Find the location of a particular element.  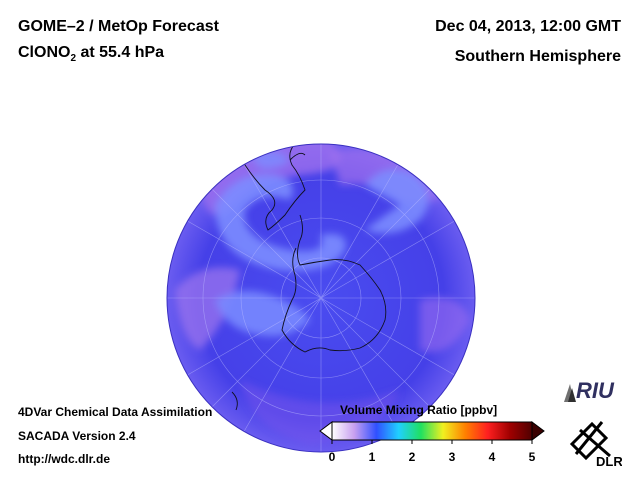

colorbar-tick-label: 4 is located at coordinates (492, 457).